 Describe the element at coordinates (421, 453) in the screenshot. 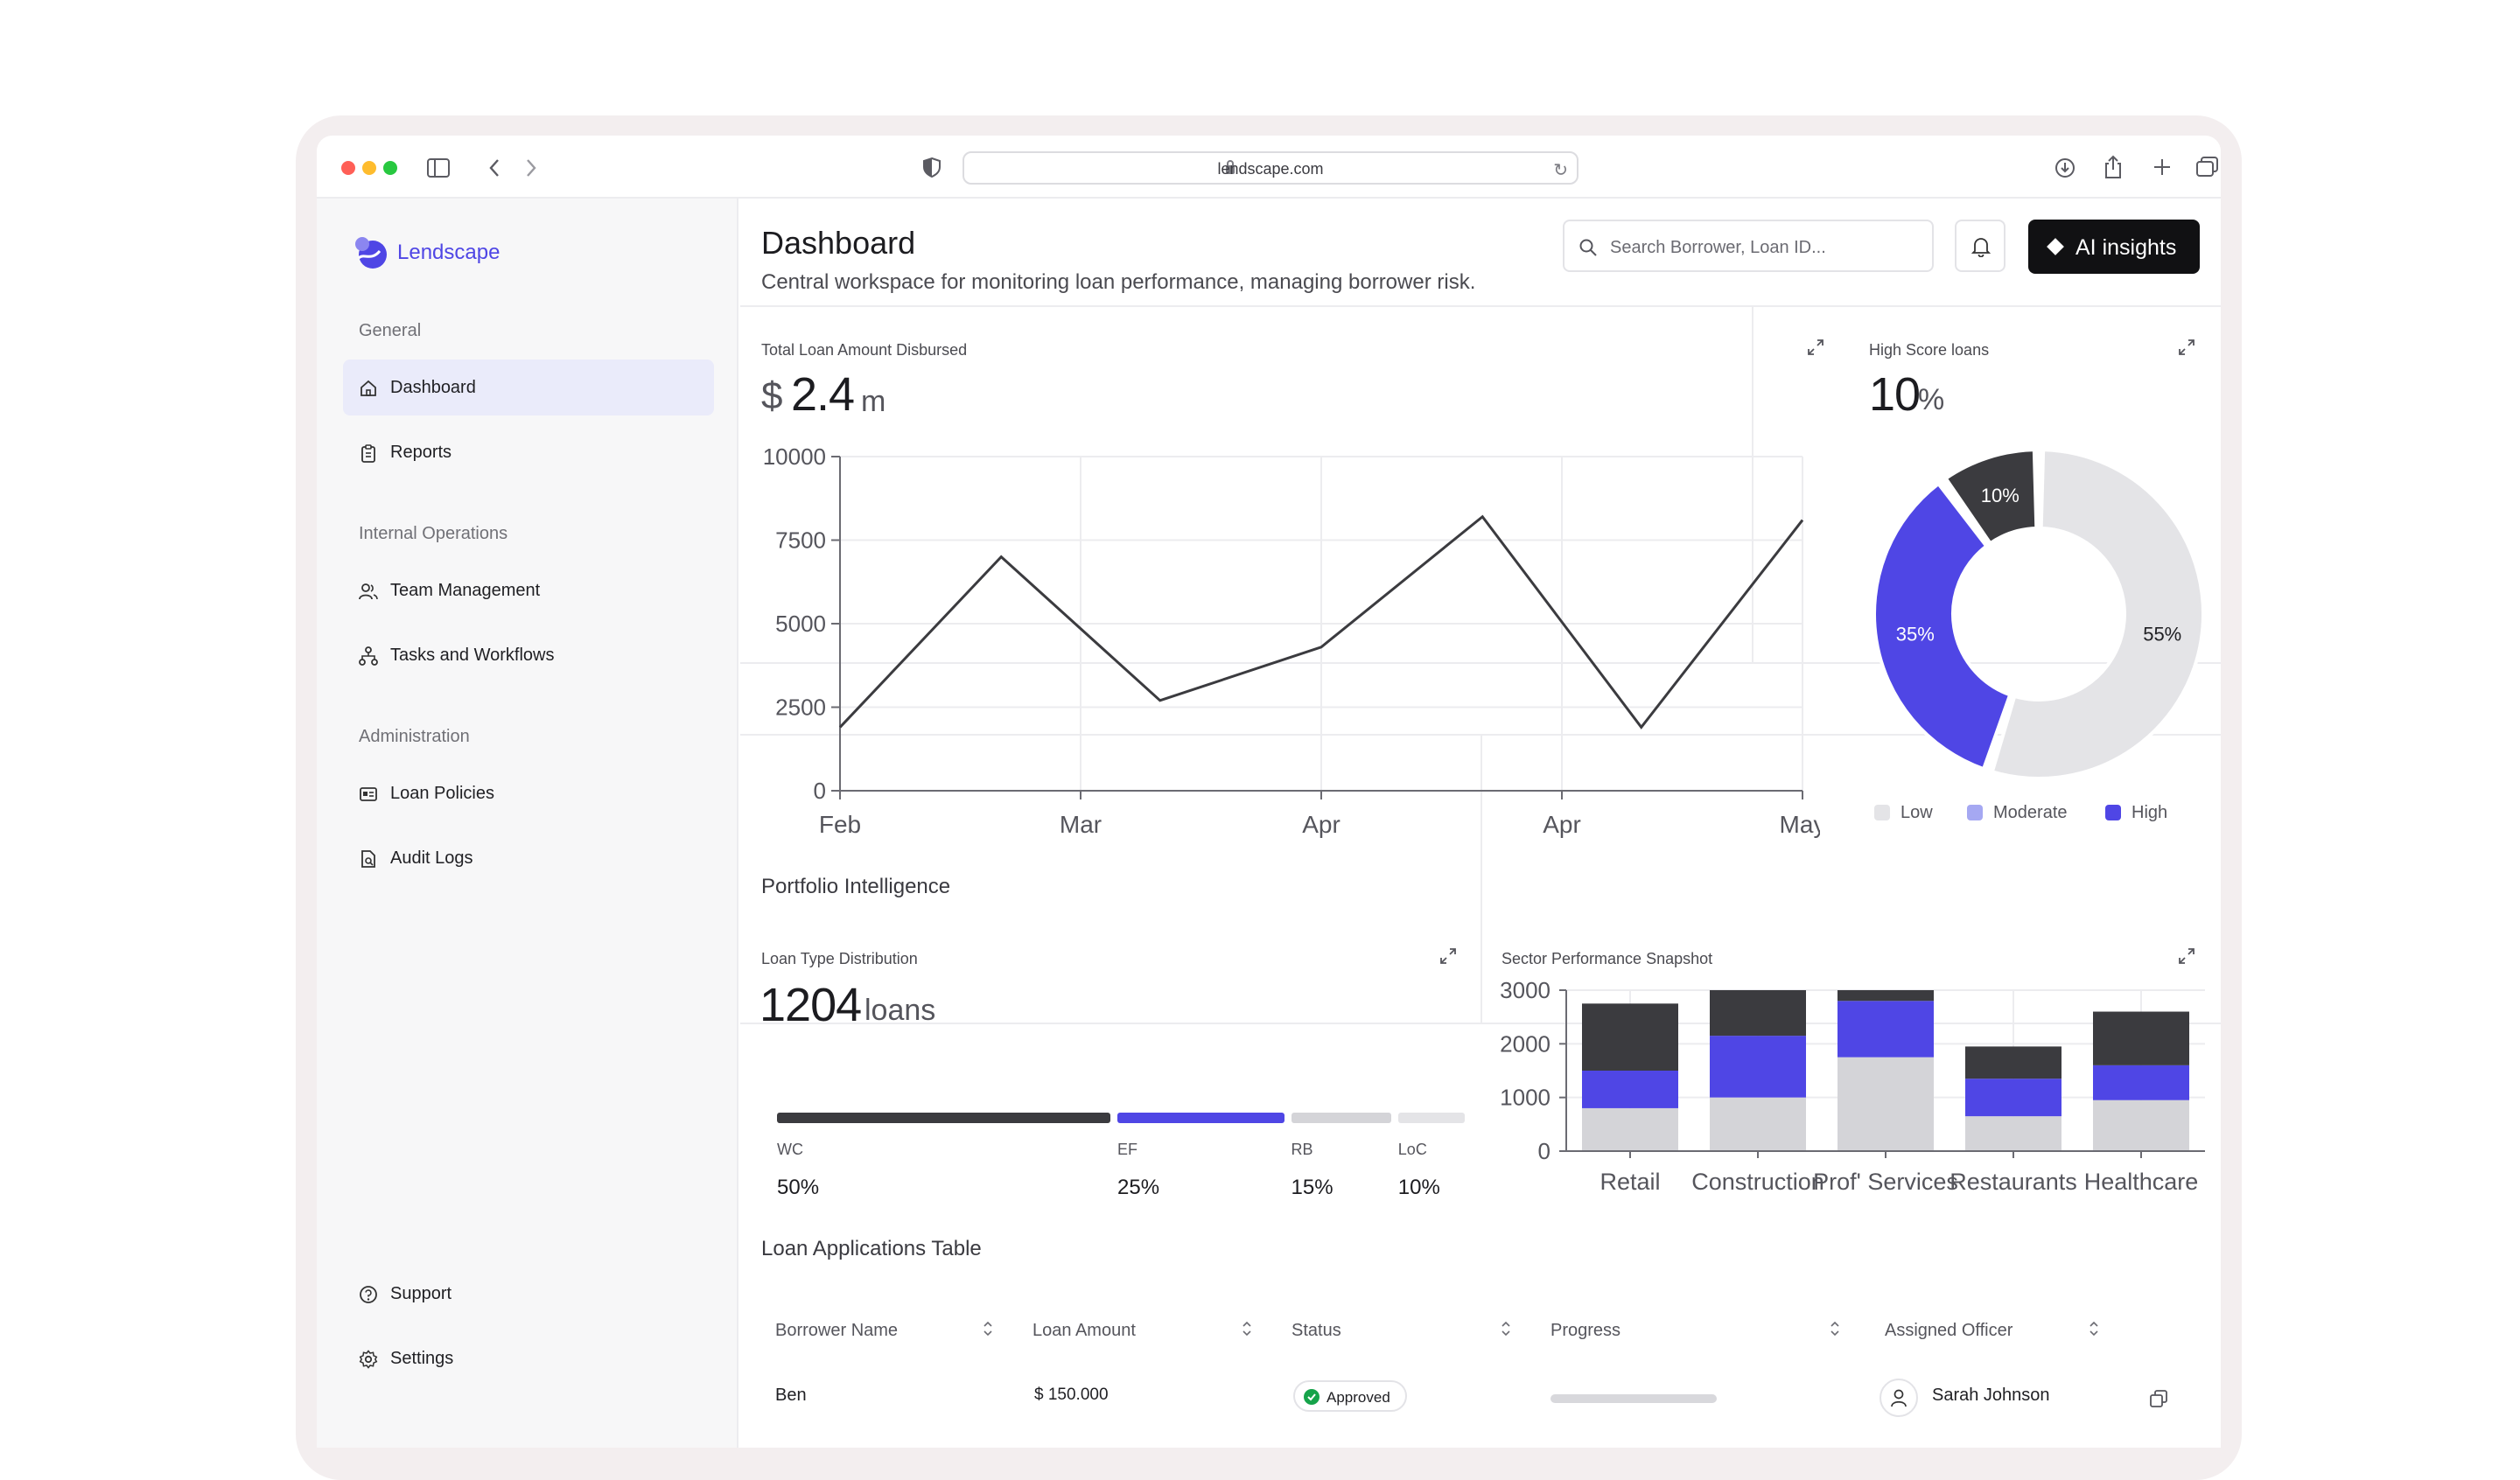

I see `sidebar-item-label: Reports` at that location.